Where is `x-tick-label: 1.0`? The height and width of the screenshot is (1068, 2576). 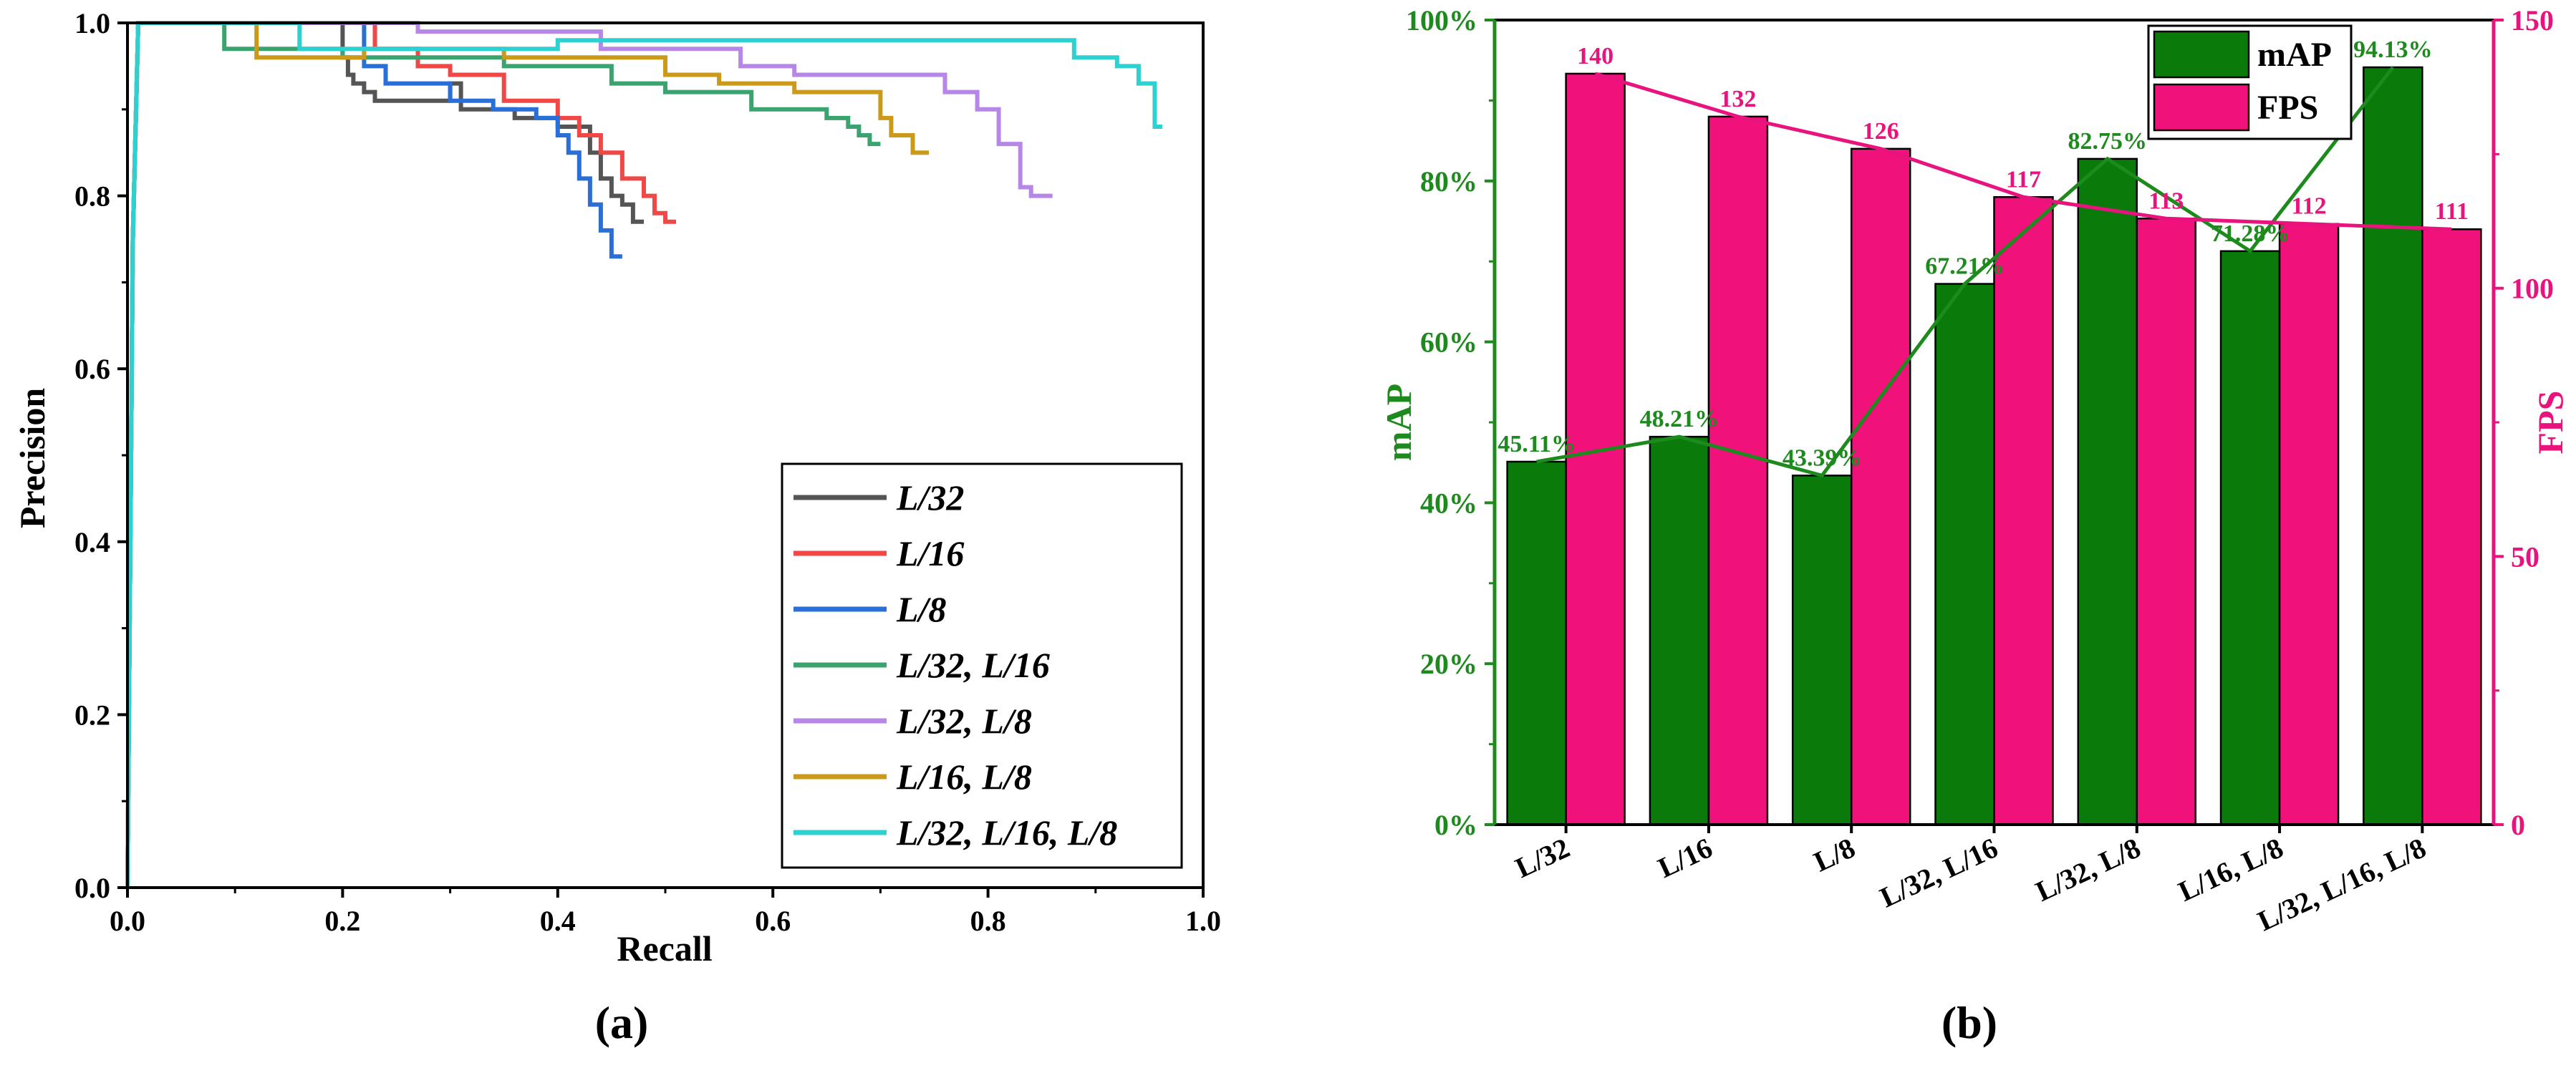
x-tick-label: 1.0 is located at coordinates (1203, 921).